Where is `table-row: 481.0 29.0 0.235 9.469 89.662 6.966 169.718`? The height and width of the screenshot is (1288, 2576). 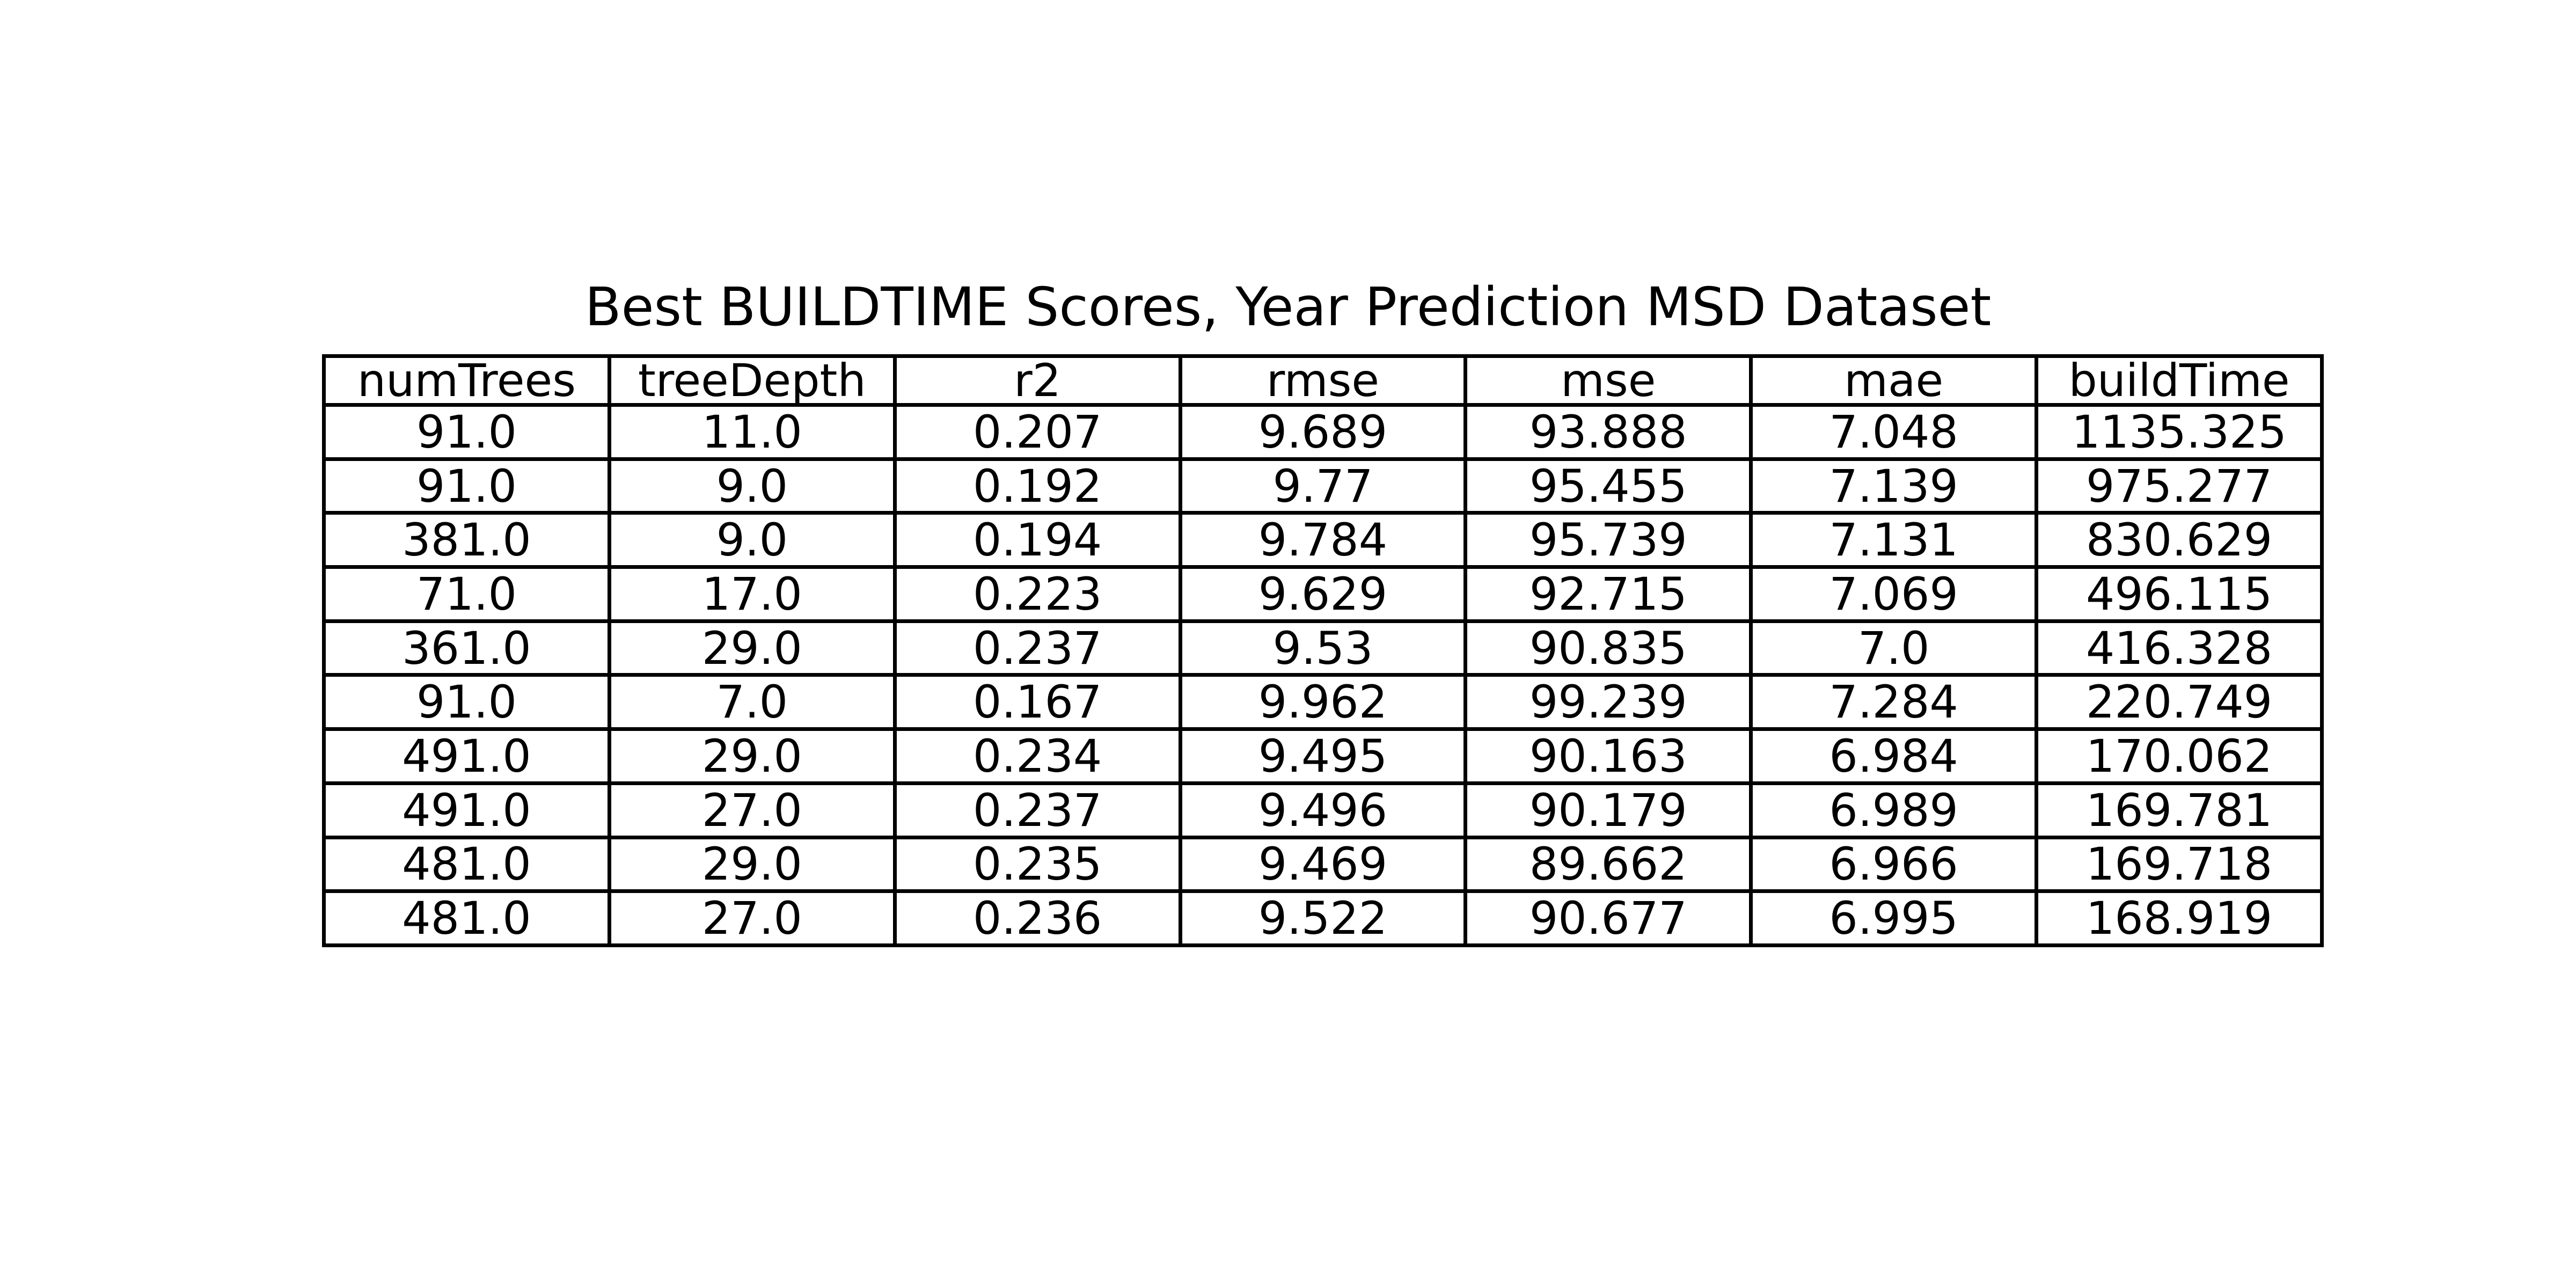 table-row: 481.0 29.0 0.235 9.469 89.662 6.966 169.718 is located at coordinates (1323, 864).